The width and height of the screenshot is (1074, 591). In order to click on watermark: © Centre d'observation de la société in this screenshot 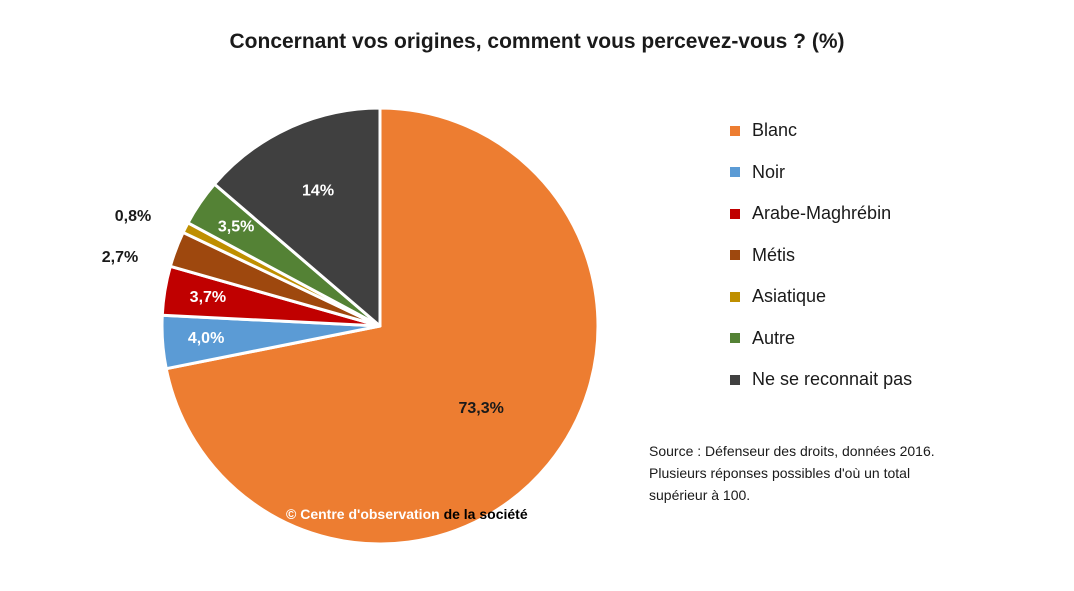, I will do `click(407, 514)`.